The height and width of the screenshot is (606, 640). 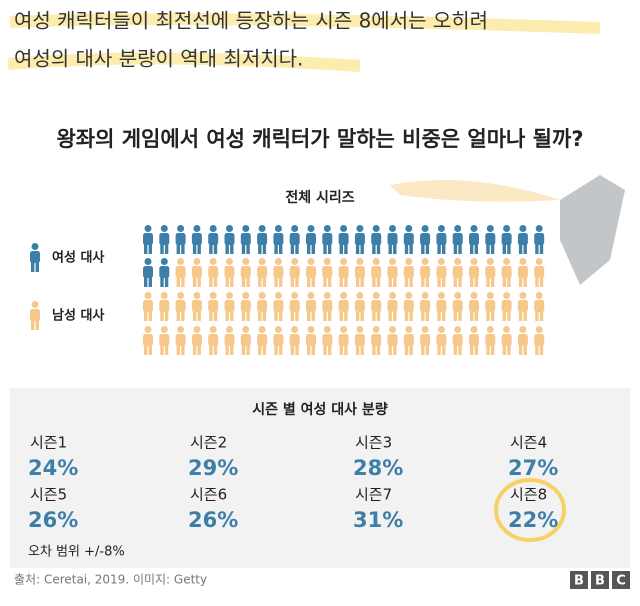 I want to click on season-label: 시즌8, so click(x=528, y=495).